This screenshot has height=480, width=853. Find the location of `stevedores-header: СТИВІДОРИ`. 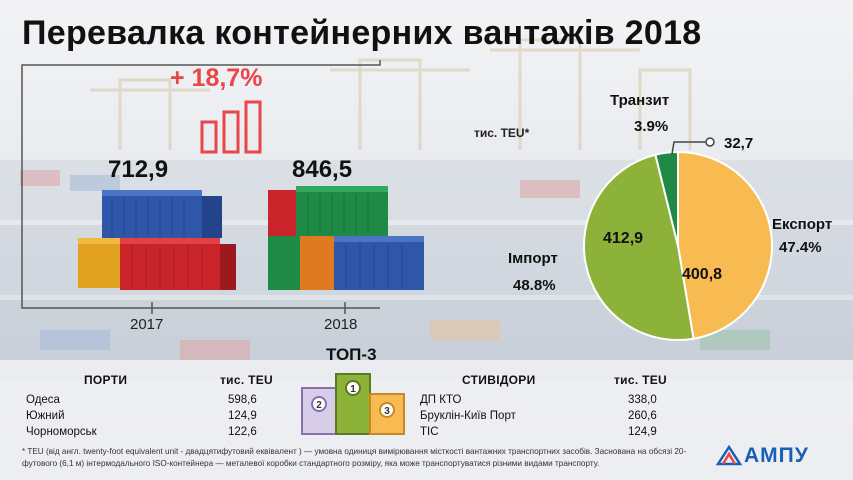

stevedores-header: СТИВІДОРИ is located at coordinates (499, 380).